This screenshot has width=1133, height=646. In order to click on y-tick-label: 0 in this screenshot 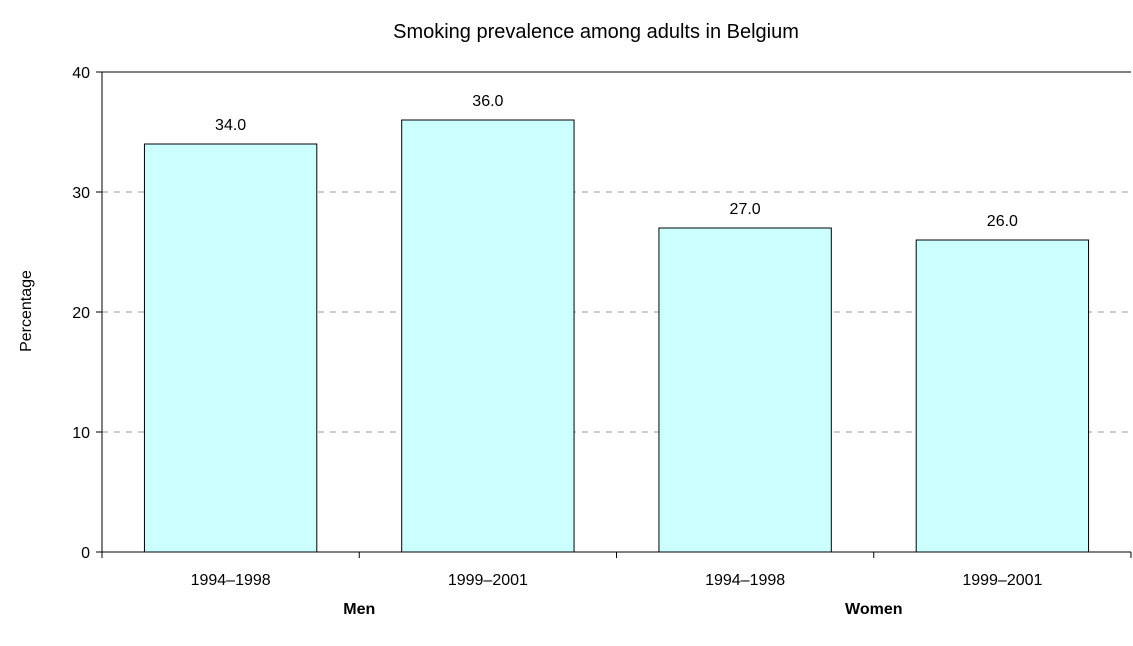, I will do `click(85, 553)`.